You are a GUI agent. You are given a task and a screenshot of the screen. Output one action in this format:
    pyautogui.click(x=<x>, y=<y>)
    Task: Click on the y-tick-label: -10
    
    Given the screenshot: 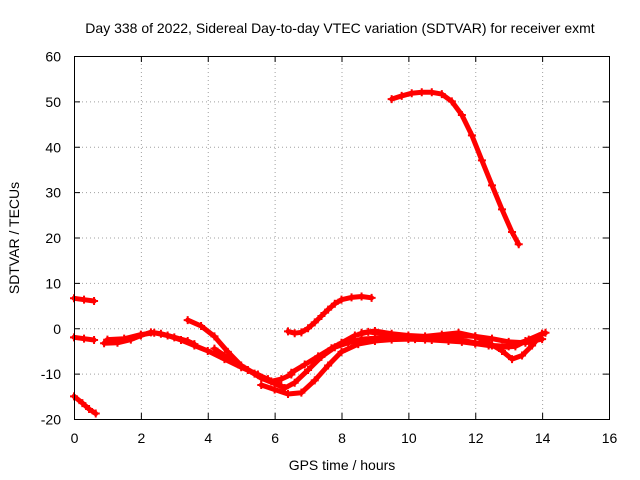 What is the action you would take?
    pyautogui.click(x=51, y=374)
    